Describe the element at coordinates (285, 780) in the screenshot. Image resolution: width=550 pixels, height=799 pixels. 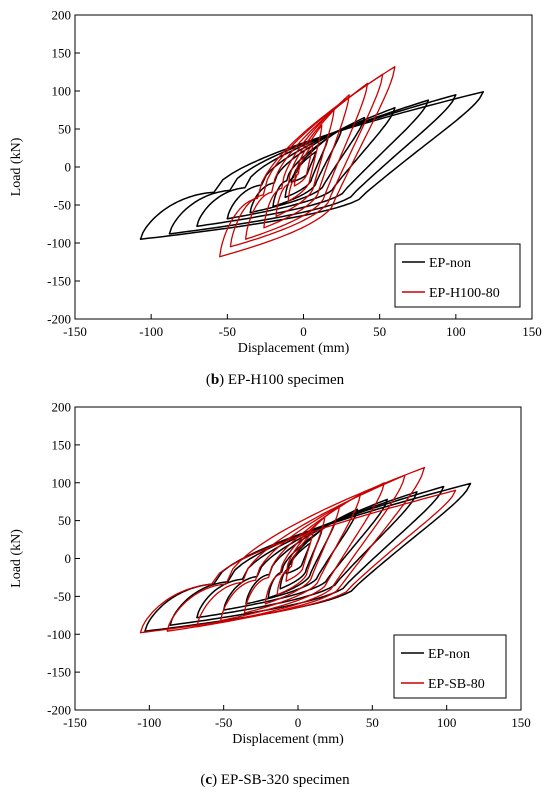
I see `caption-c-text: EP-SB-320 specimen` at that location.